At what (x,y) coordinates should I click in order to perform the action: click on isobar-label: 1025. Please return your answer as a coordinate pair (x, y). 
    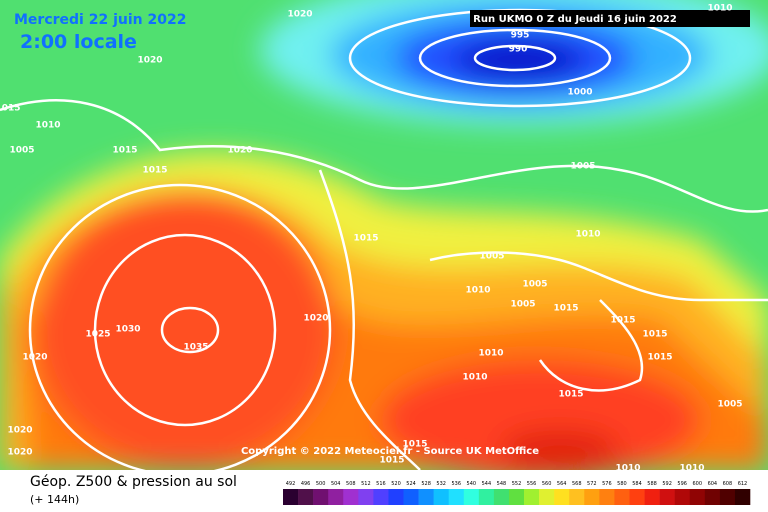
    Looking at the image, I should click on (97, 335).